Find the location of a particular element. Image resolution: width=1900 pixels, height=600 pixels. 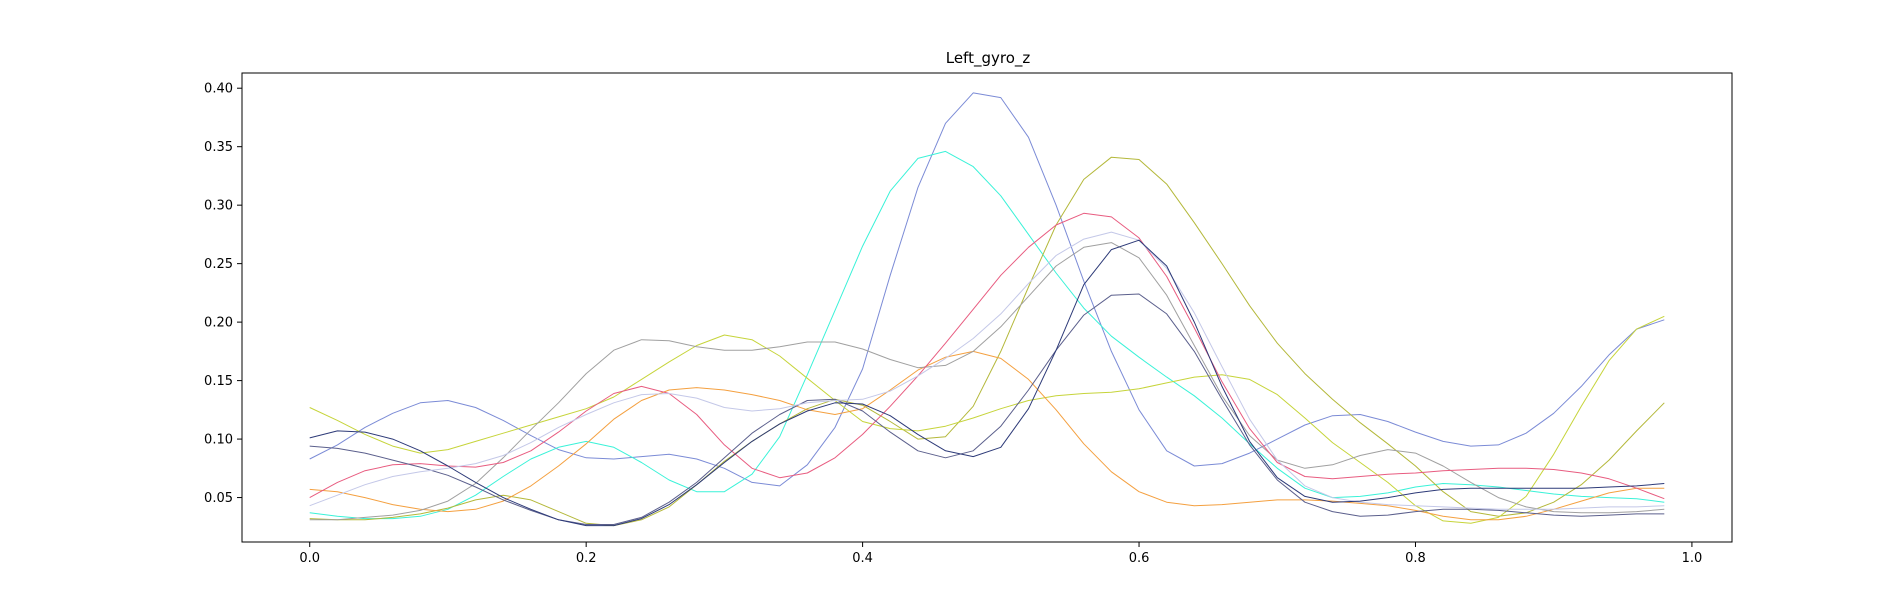

y-tick-label: 0.25 is located at coordinates (218, 264).